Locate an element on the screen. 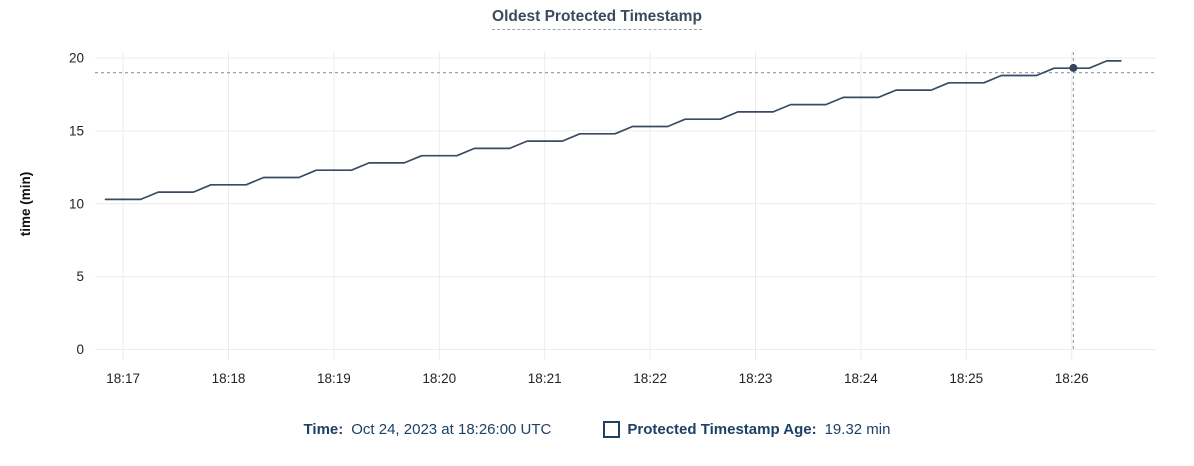  legend-series-checkbox is located at coordinates (612, 429).